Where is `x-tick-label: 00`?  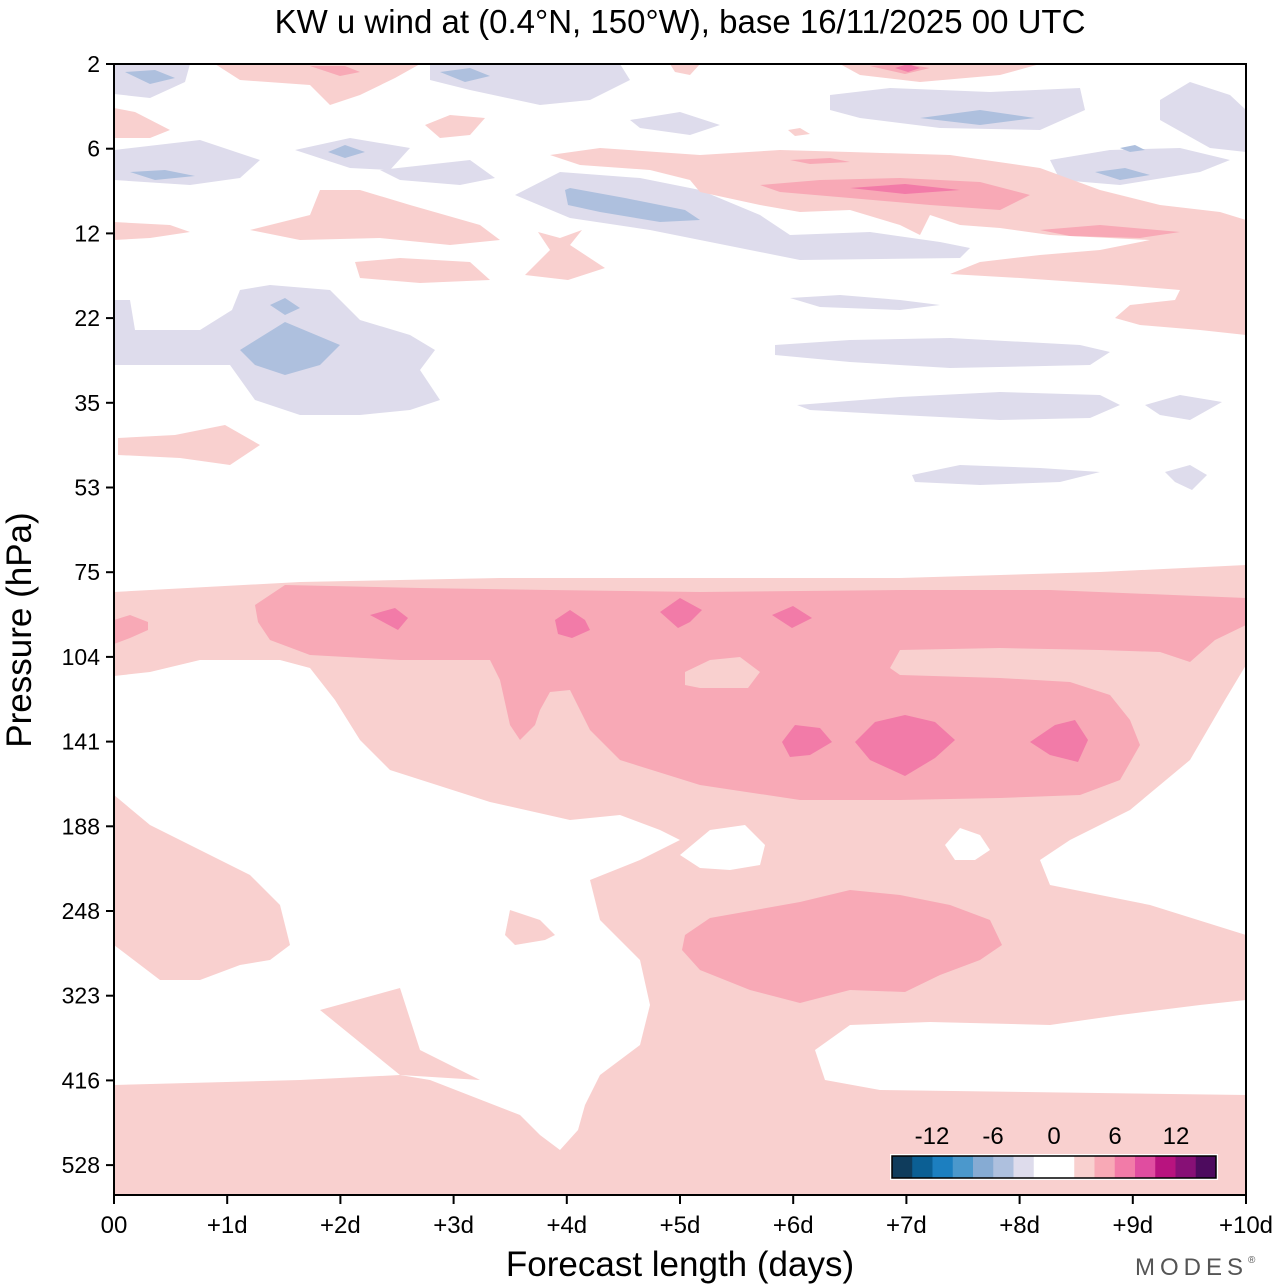
x-tick-label: 00 is located at coordinates (114, 1225).